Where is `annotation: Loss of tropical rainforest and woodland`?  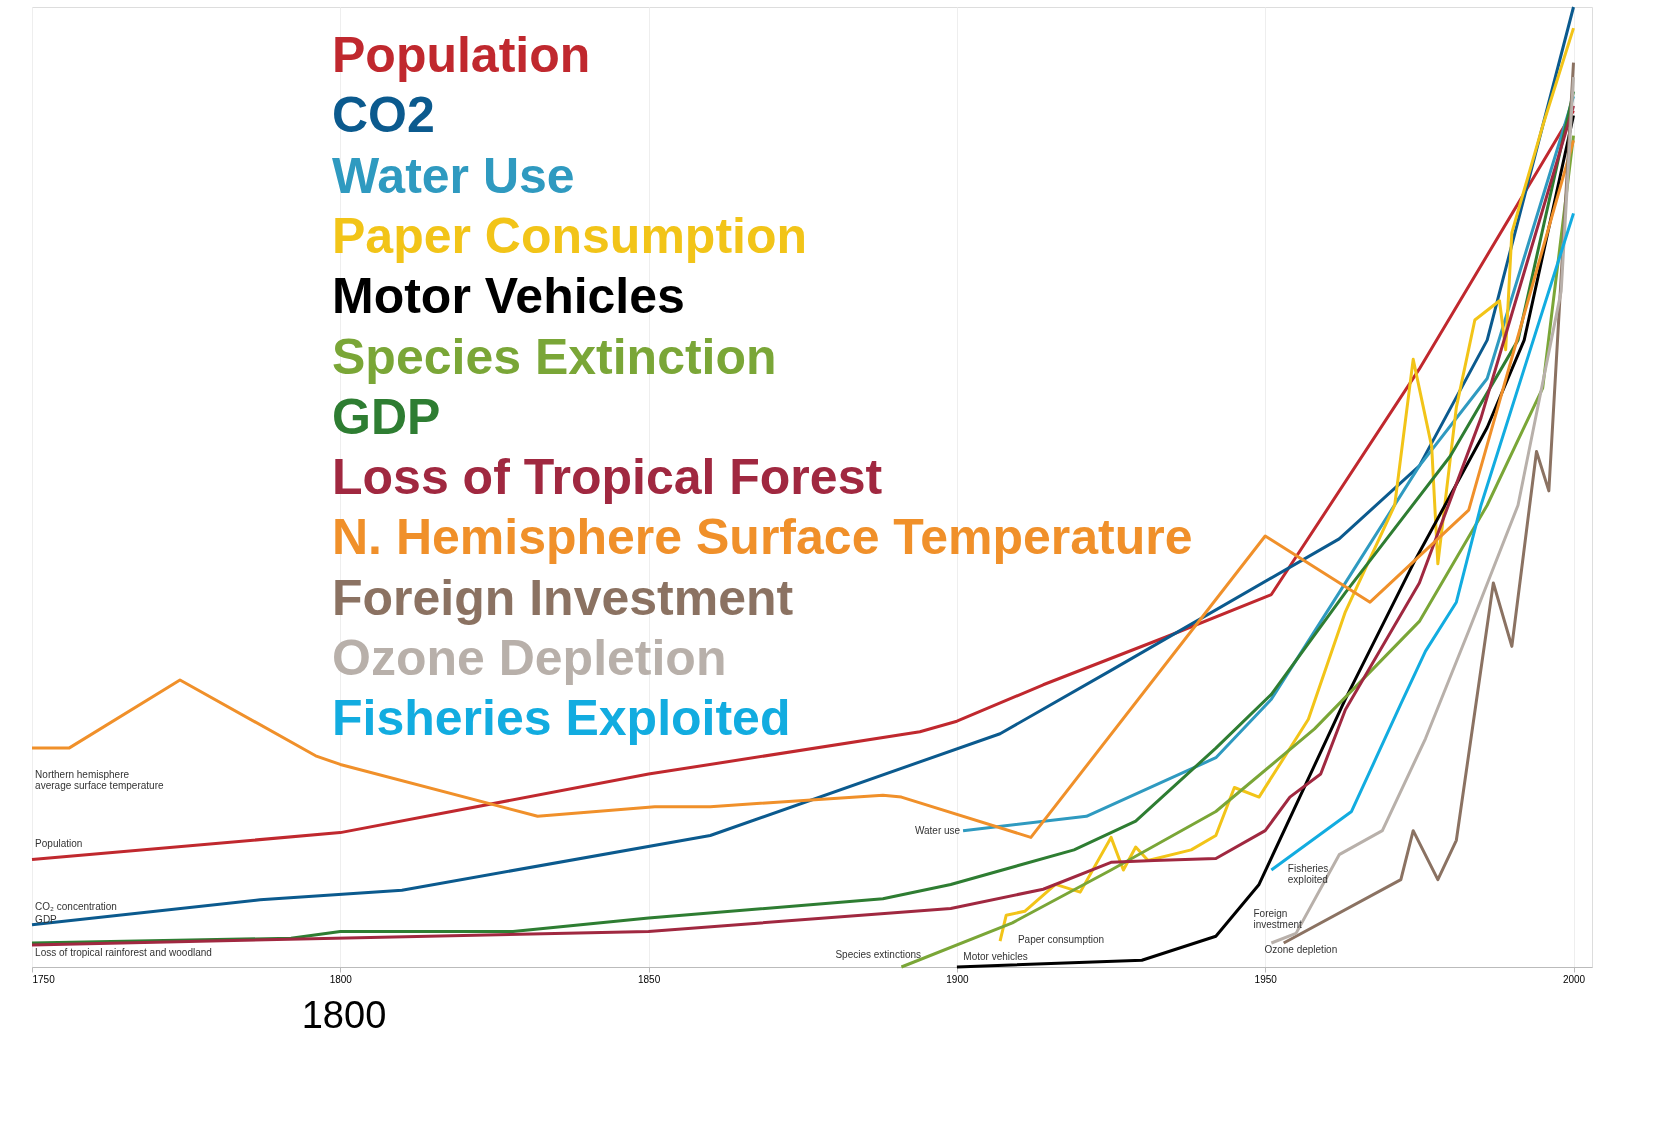 annotation: Loss of tropical rainforest and woodland is located at coordinates (123, 952).